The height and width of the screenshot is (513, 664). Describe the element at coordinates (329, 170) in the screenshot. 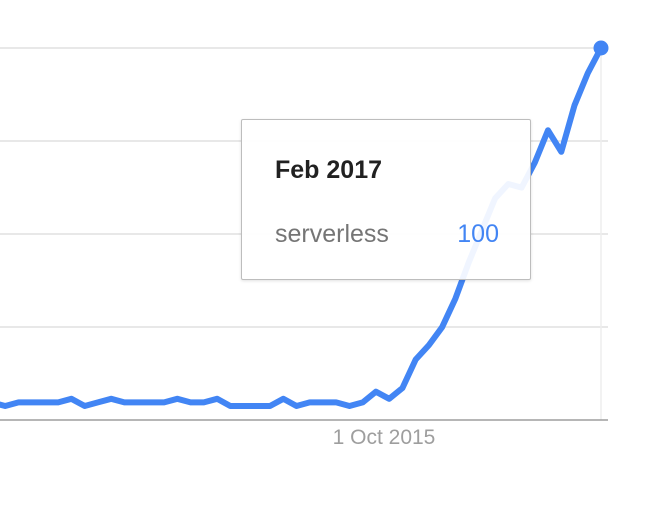

I see `tooltip-date: Feb 2017` at that location.